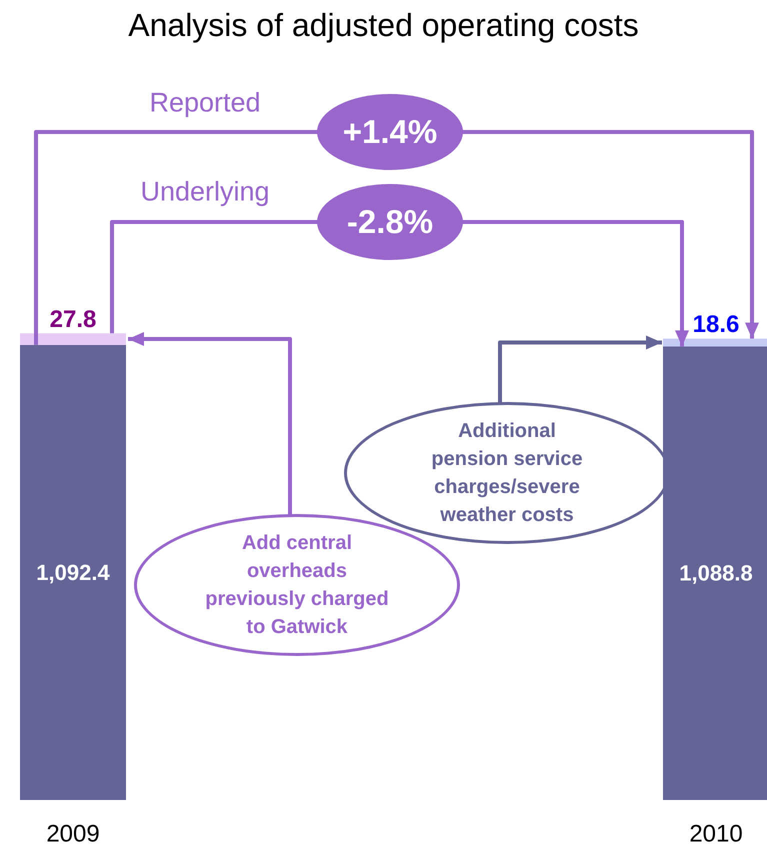 The width and height of the screenshot is (767, 858). Describe the element at coordinates (73, 834) in the screenshot. I see `x-tick-label: 2009` at that location.